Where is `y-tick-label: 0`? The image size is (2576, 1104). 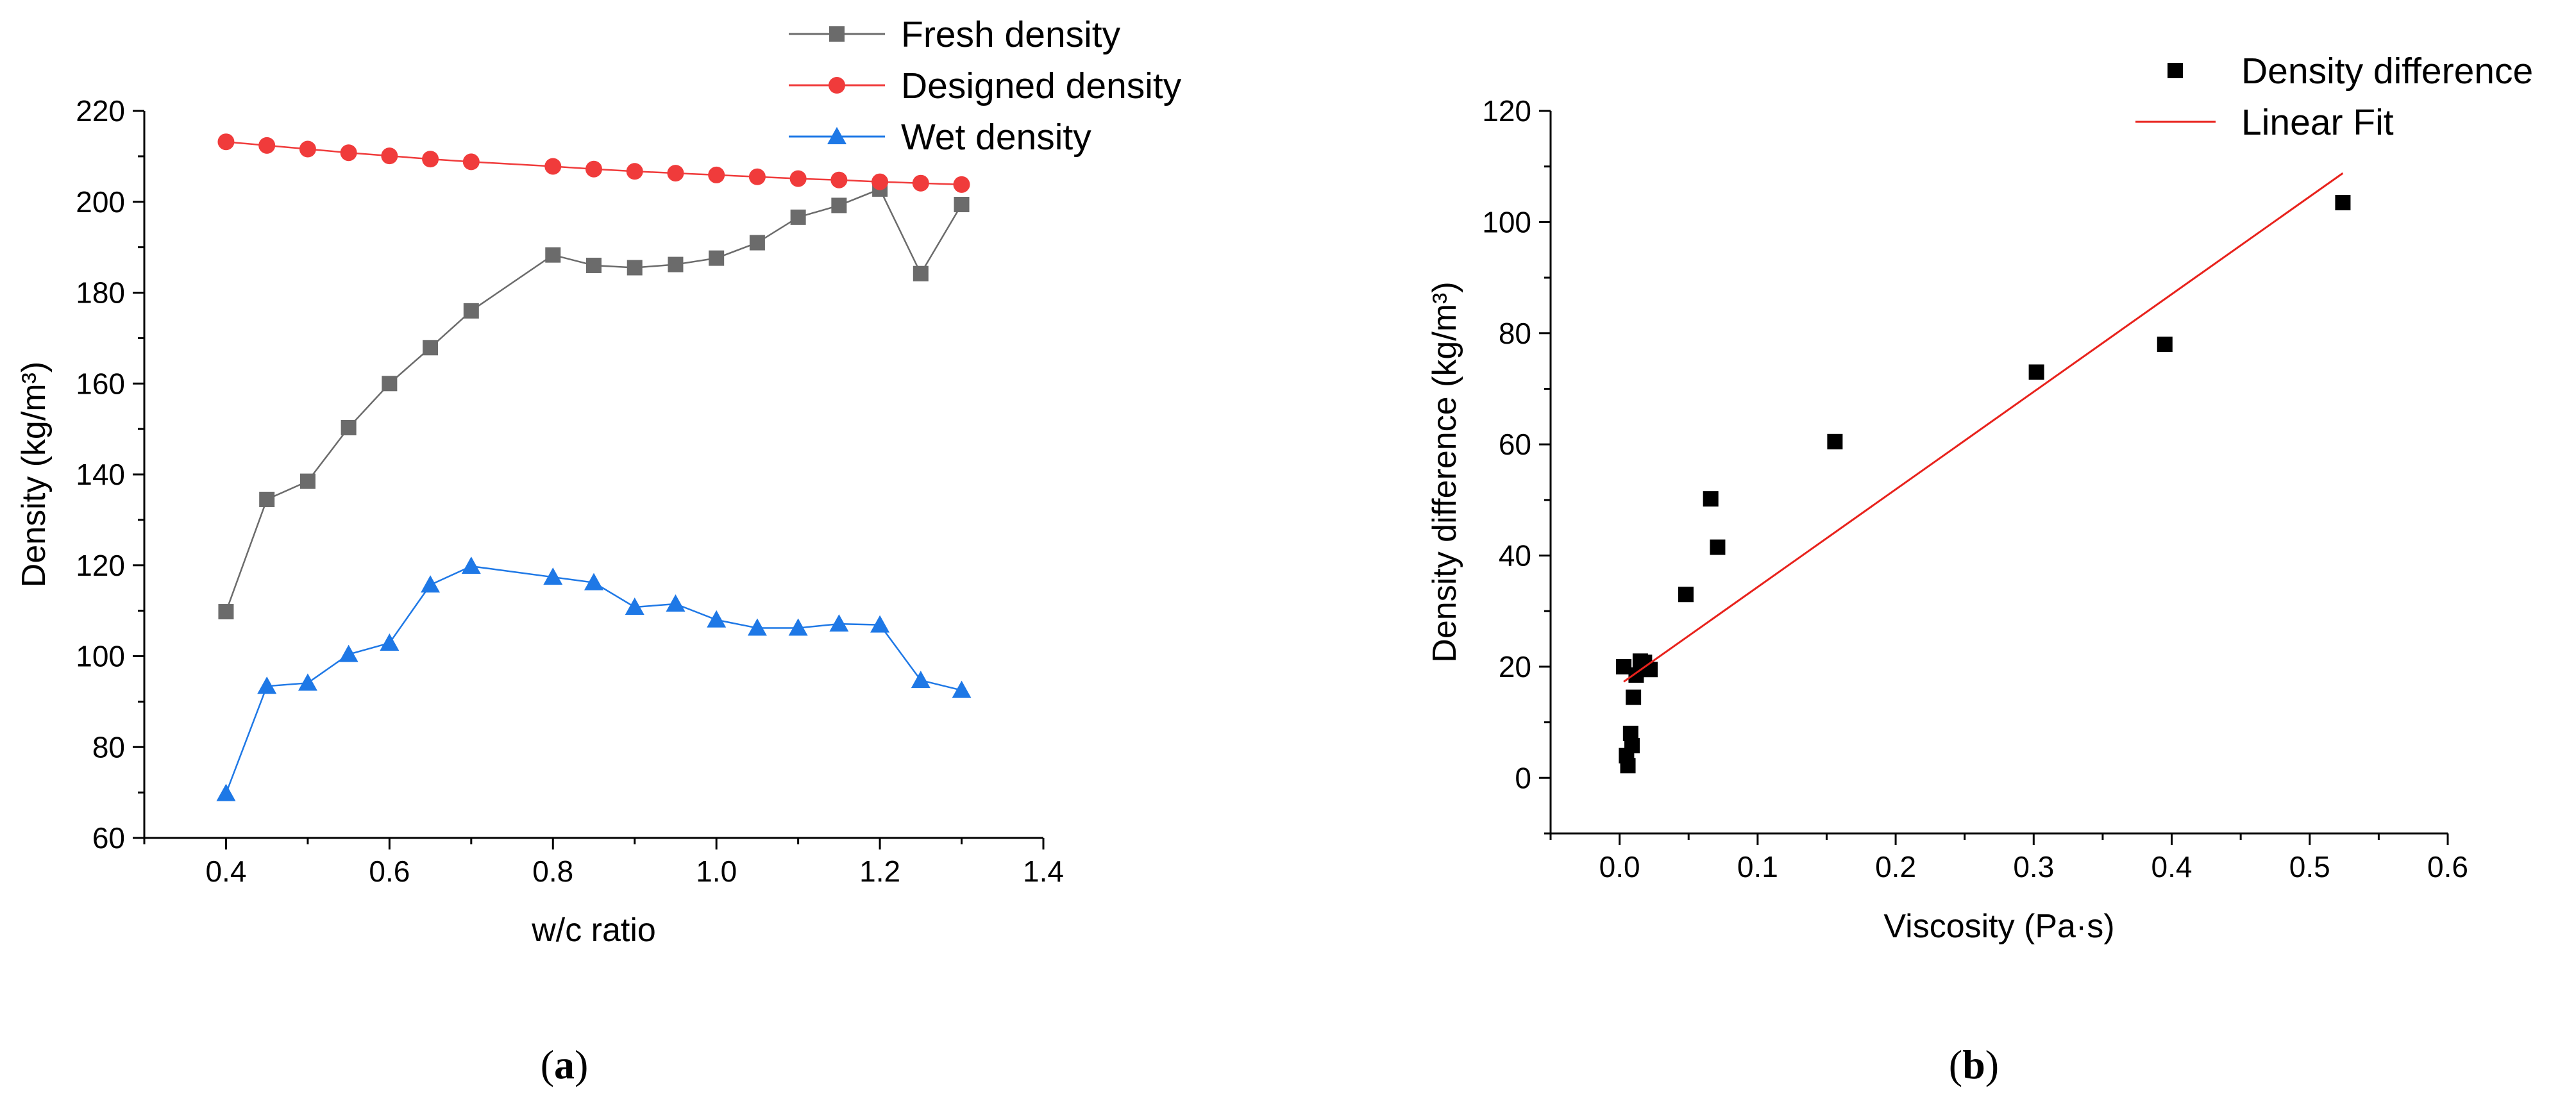 y-tick-label: 0 is located at coordinates (1523, 777).